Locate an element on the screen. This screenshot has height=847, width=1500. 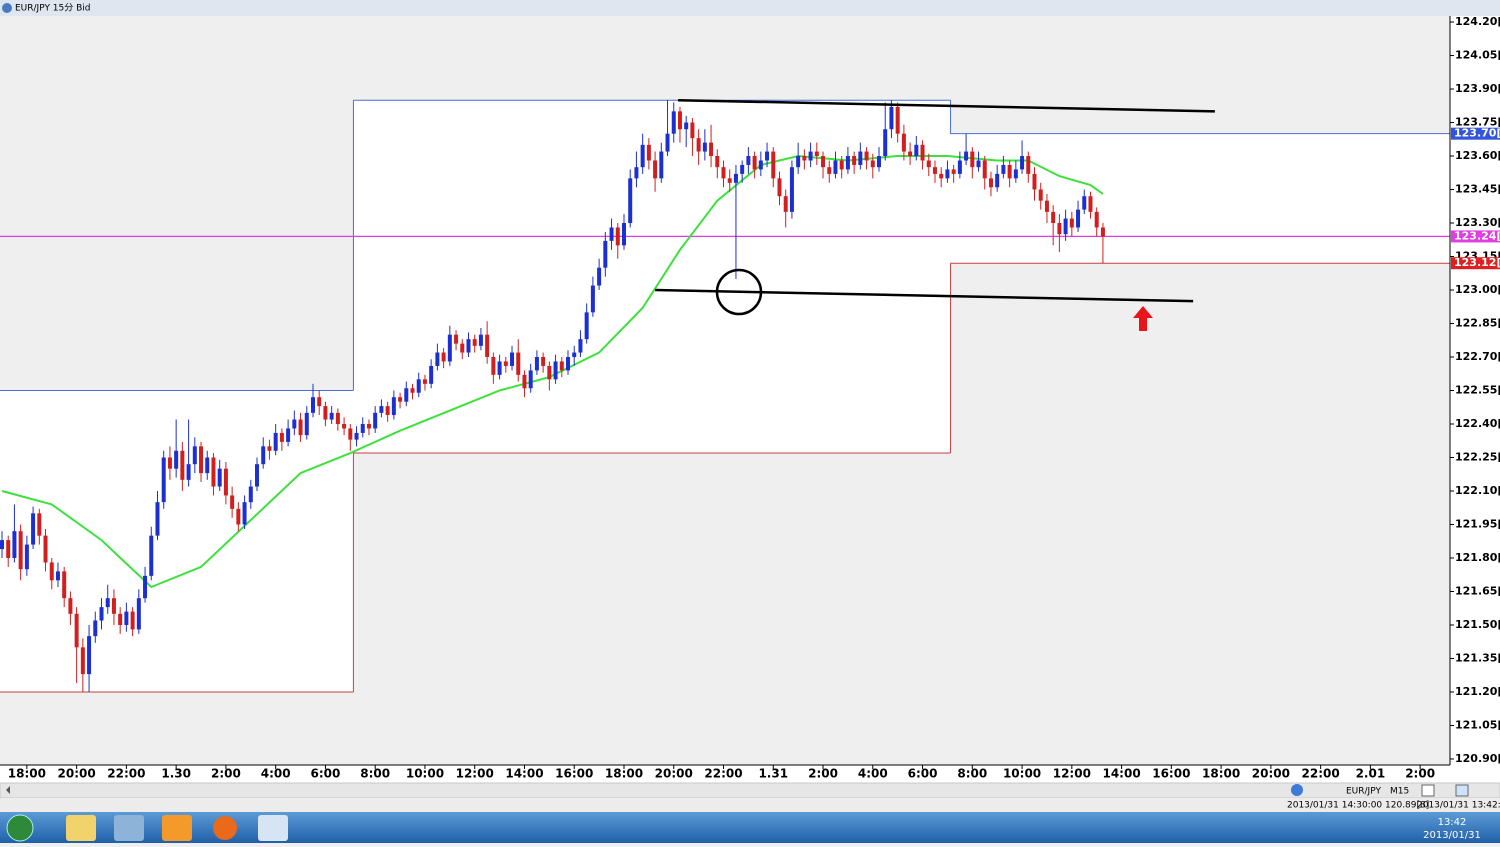
clock-date: 2013/01/31 is located at coordinates (1452, 835).